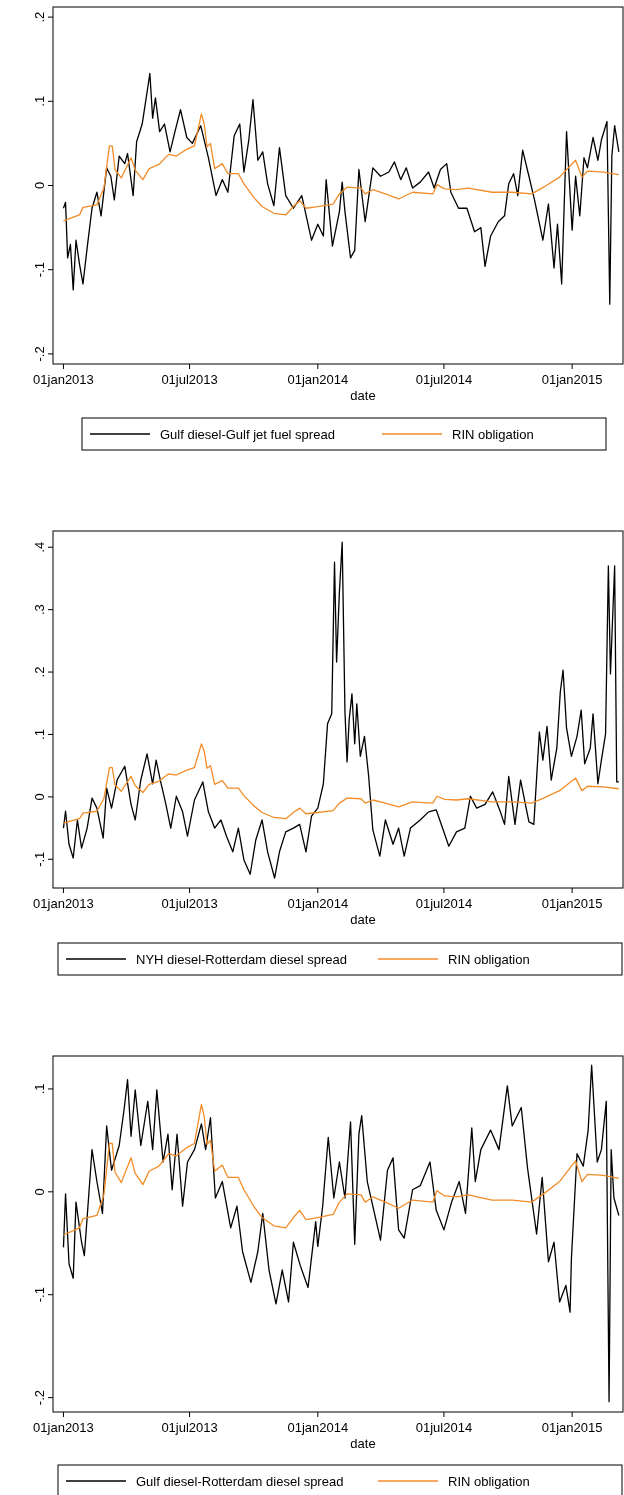  Describe the element at coordinates (241, 959) in the screenshot. I see `legend-label: NYH diesel-Rotterdam diesel spread` at that location.